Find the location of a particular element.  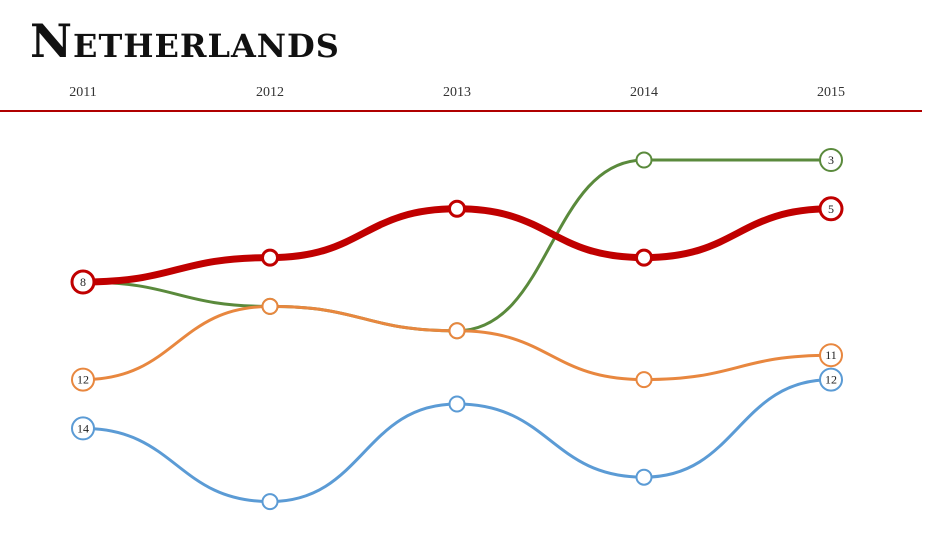

series-1-label-2015: 5 is located at coordinates (831, 209).